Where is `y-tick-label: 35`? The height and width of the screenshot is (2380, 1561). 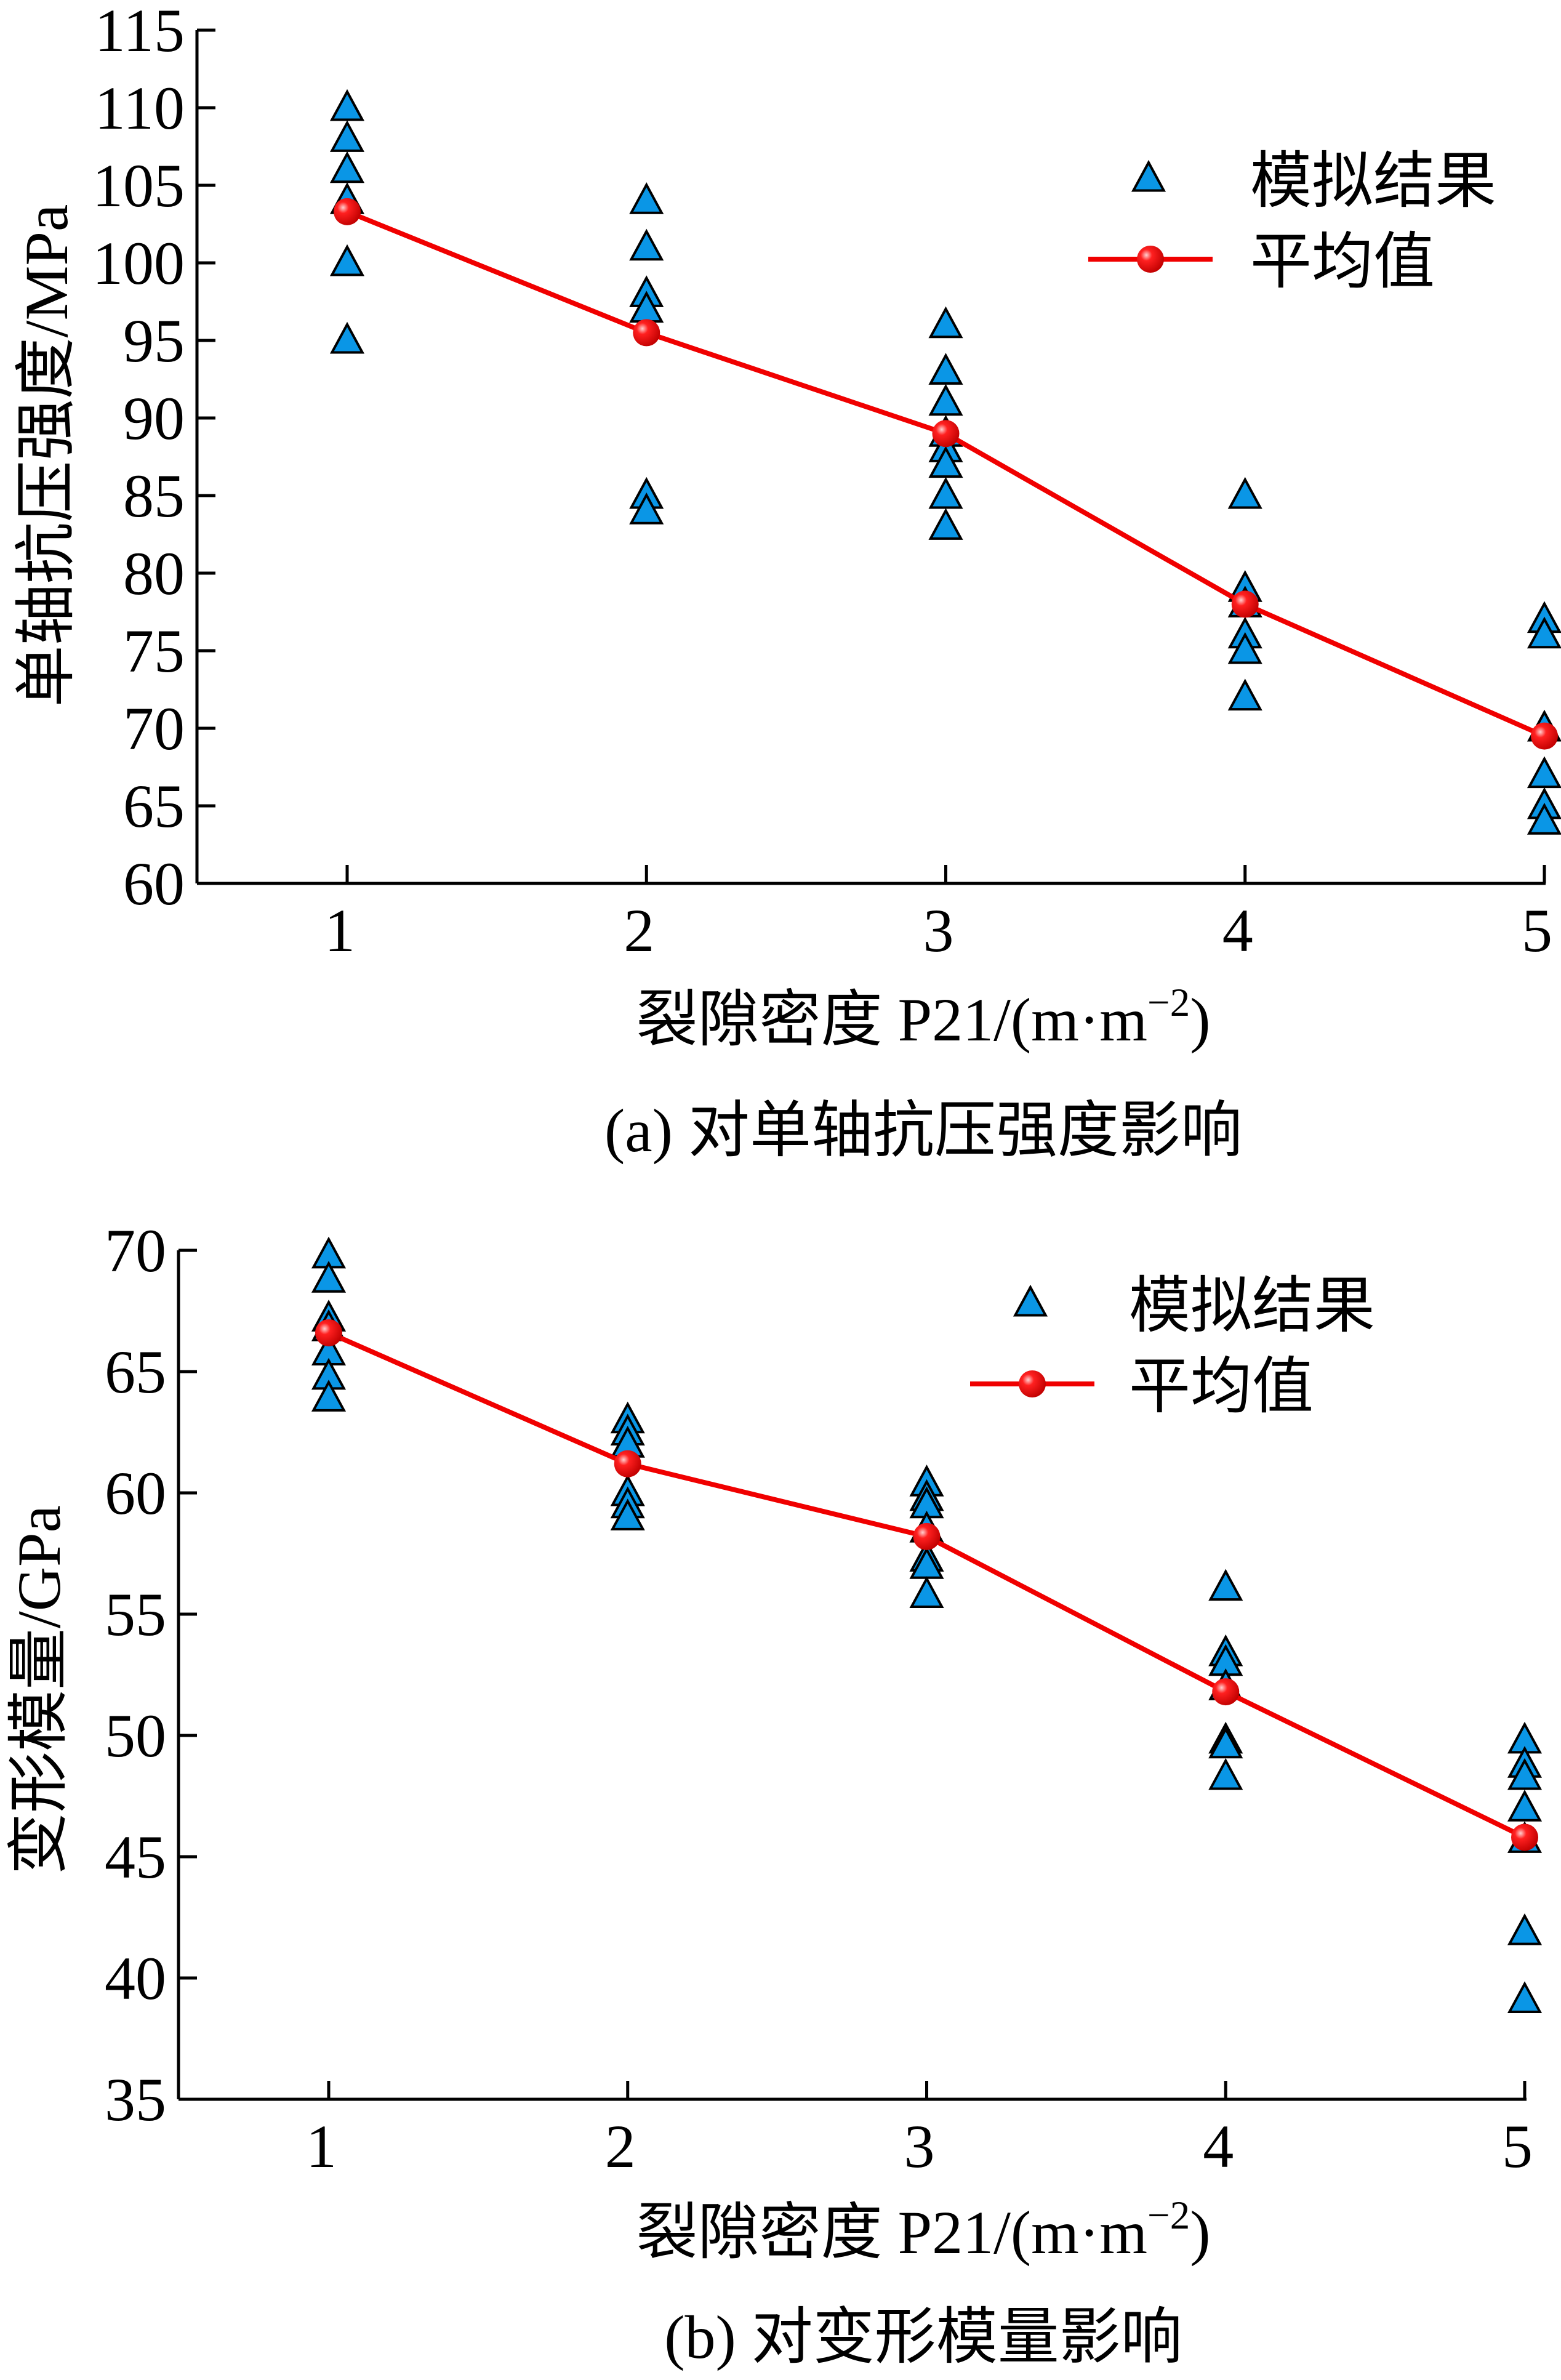 y-tick-label: 35 is located at coordinates (135, 2099).